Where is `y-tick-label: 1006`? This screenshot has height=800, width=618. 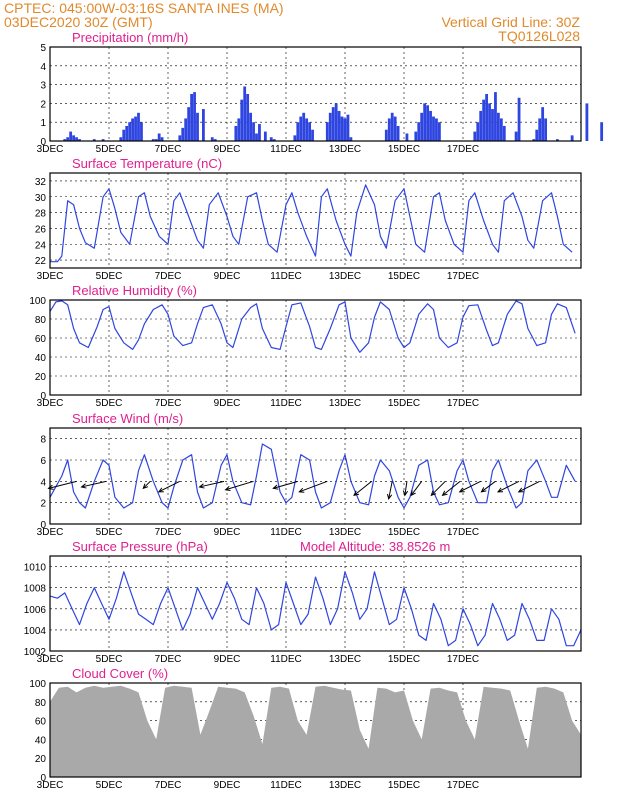
y-tick-label: 1006 is located at coordinates (35, 610).